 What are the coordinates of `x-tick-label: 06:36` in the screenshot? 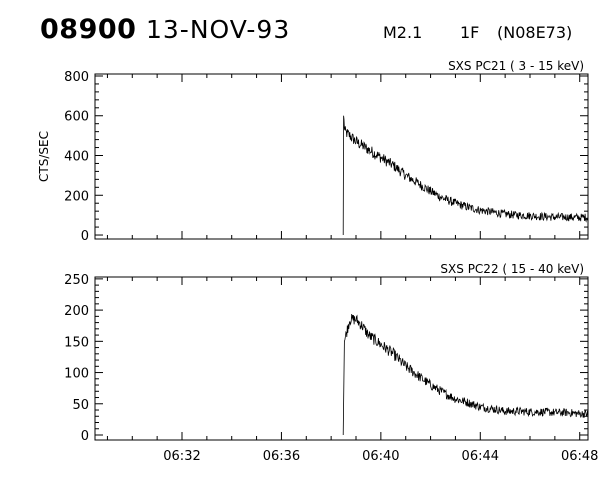 It's located at (281, 456).